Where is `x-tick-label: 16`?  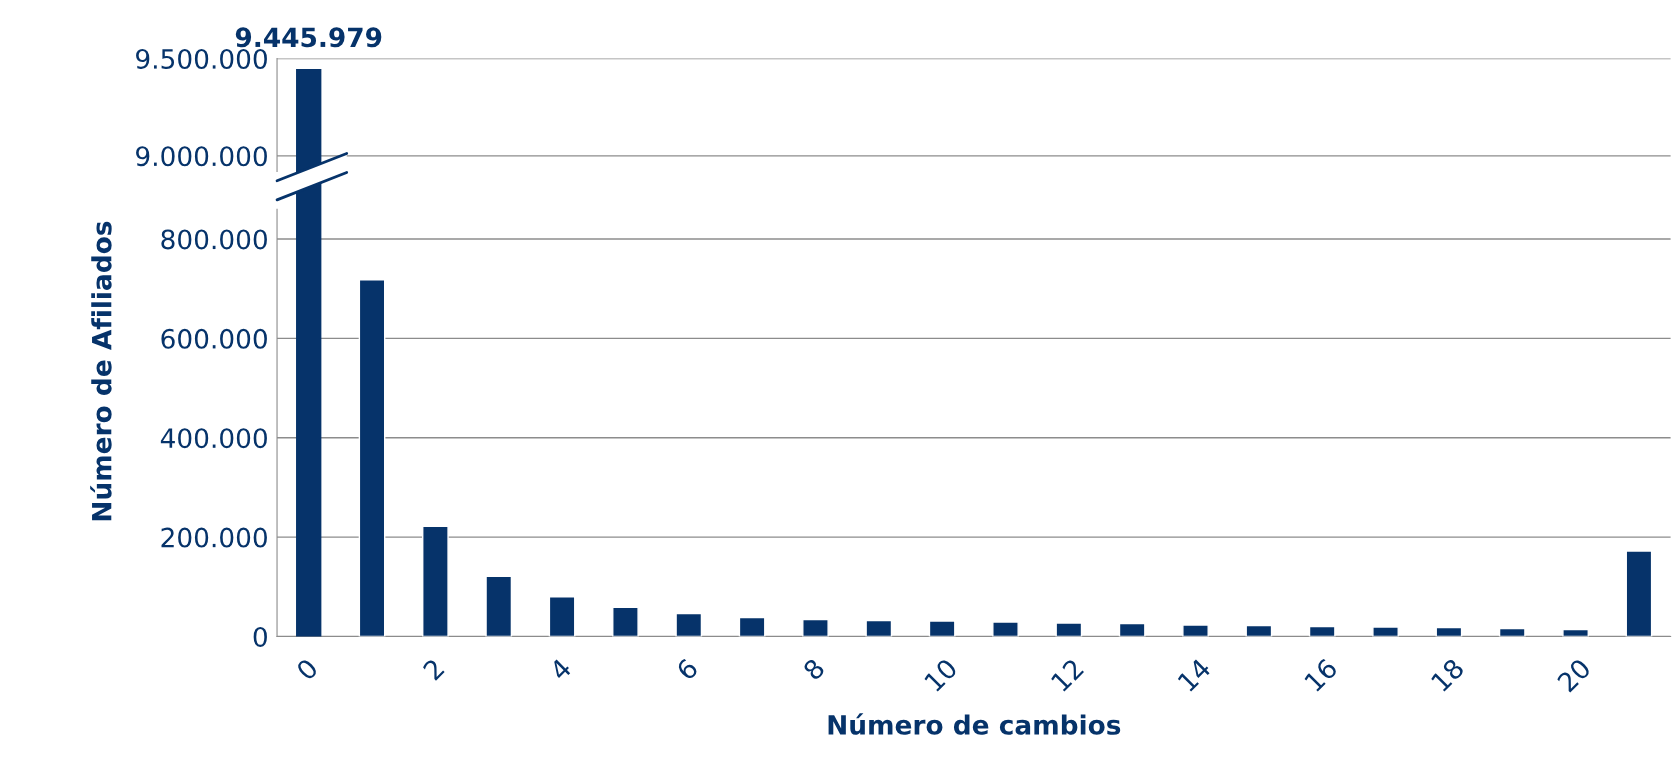
x-tick-label: 16 is located at coordinates (1321, 675).